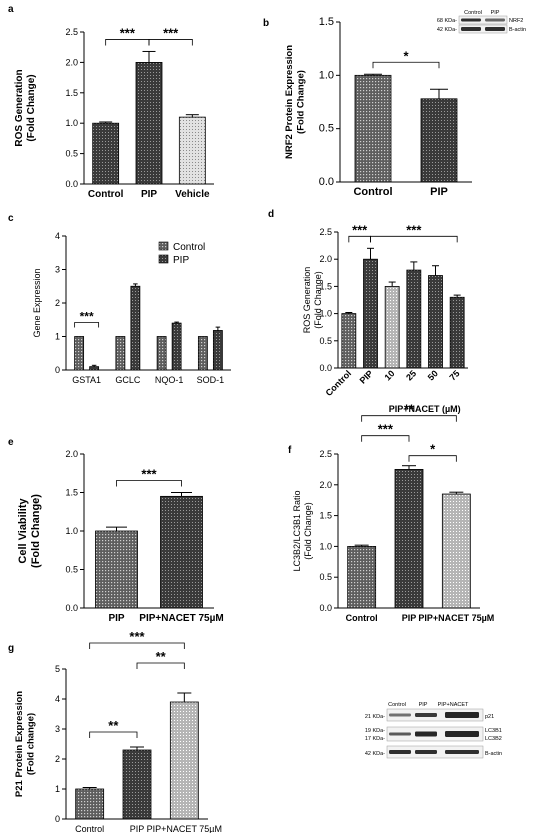 This screenshot has height=833, width=550. What do you see at coordinates (375, 754) in the screenshot?
I see `blot-marker-label: 42 KDa-` at bounding box center [375, 754].